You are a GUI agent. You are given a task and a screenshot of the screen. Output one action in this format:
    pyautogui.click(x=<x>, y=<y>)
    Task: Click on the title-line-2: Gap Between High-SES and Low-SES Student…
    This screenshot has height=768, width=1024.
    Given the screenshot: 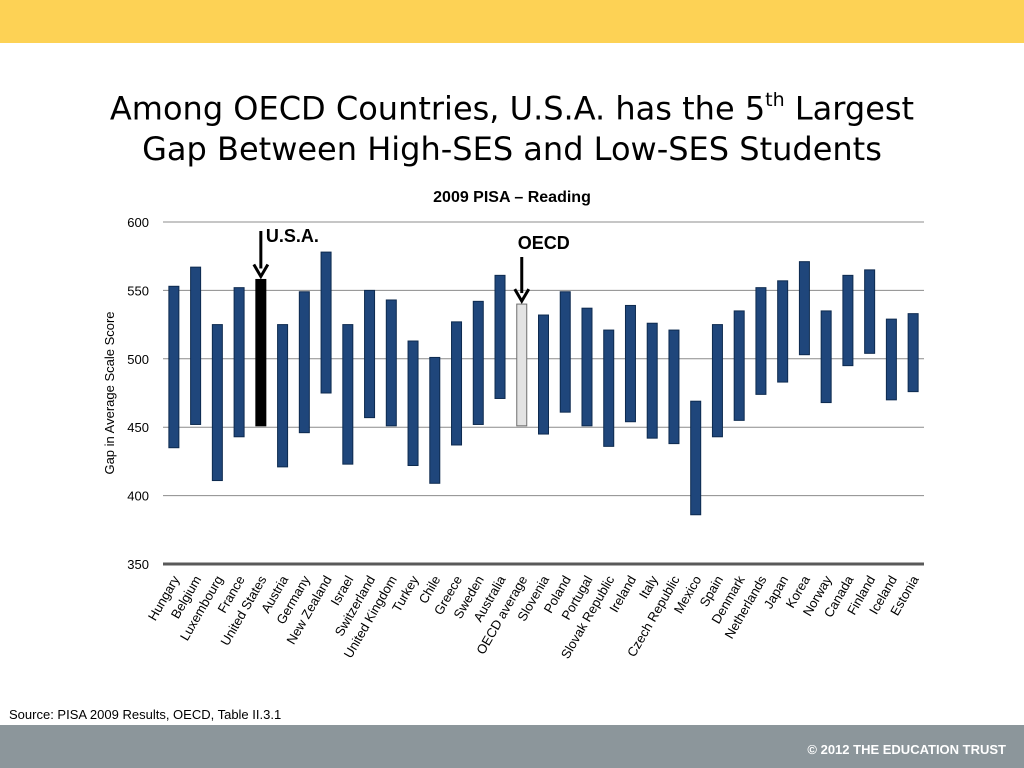 What is the action you would take?
    pyautogui.click(x=512, y=148)
    